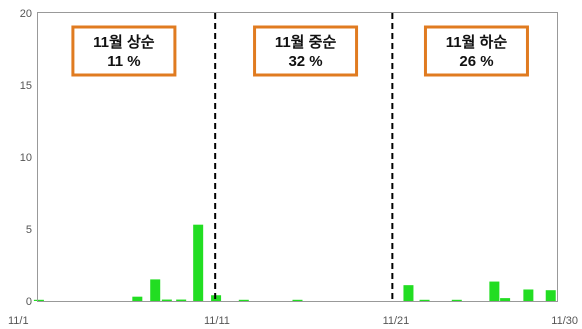  Describe the element at coordinates (29, 230) in the screenshot. I see `y-tick-label: 5` at that location.